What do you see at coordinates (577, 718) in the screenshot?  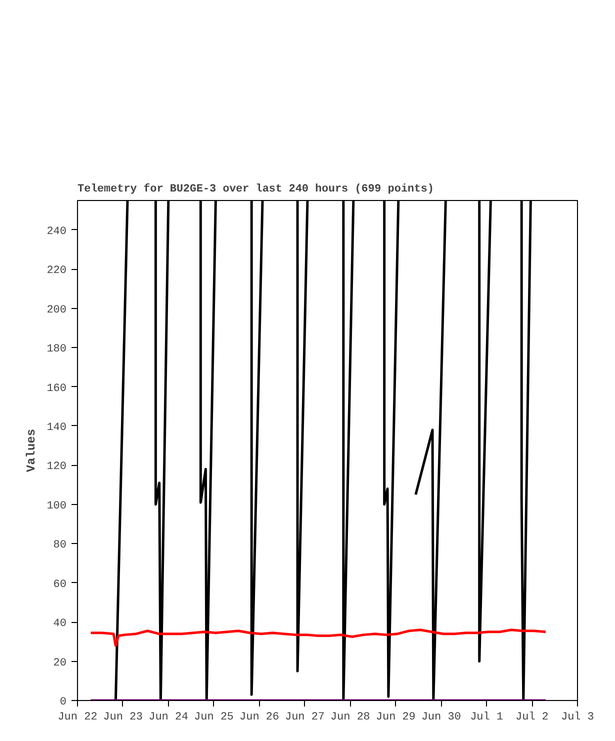 I see `x-tick-label: Jul 3` at bounding box center [577, 718].